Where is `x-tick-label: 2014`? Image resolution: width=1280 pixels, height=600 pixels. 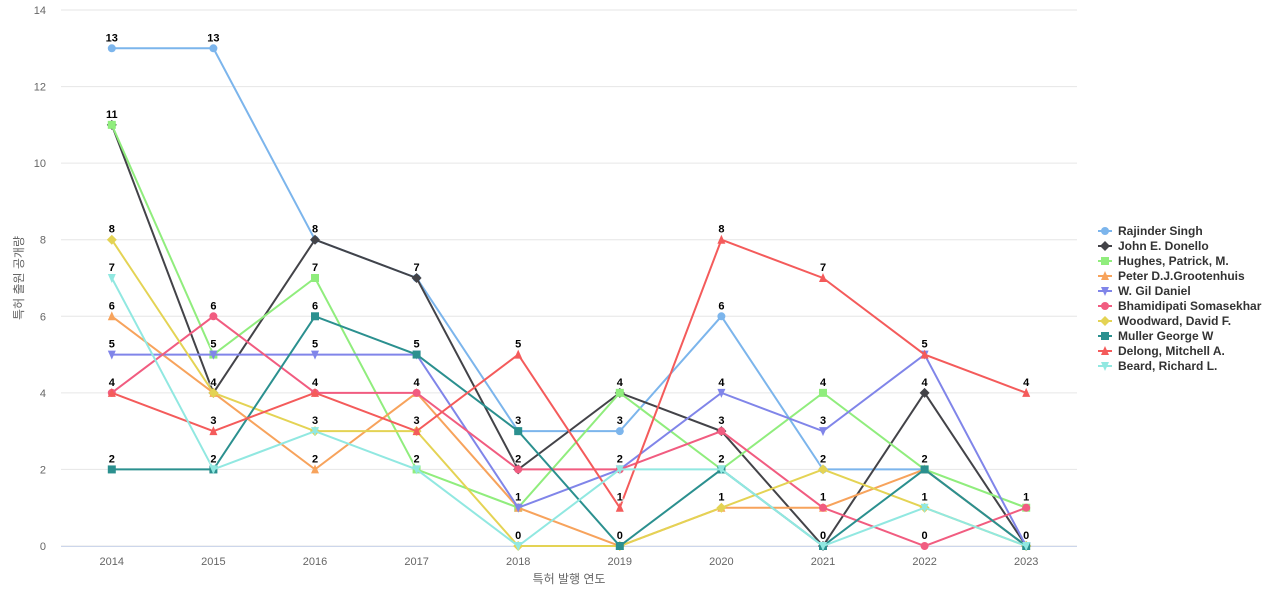
x-tick-label: 2014 is located at coordinates (112, 562).